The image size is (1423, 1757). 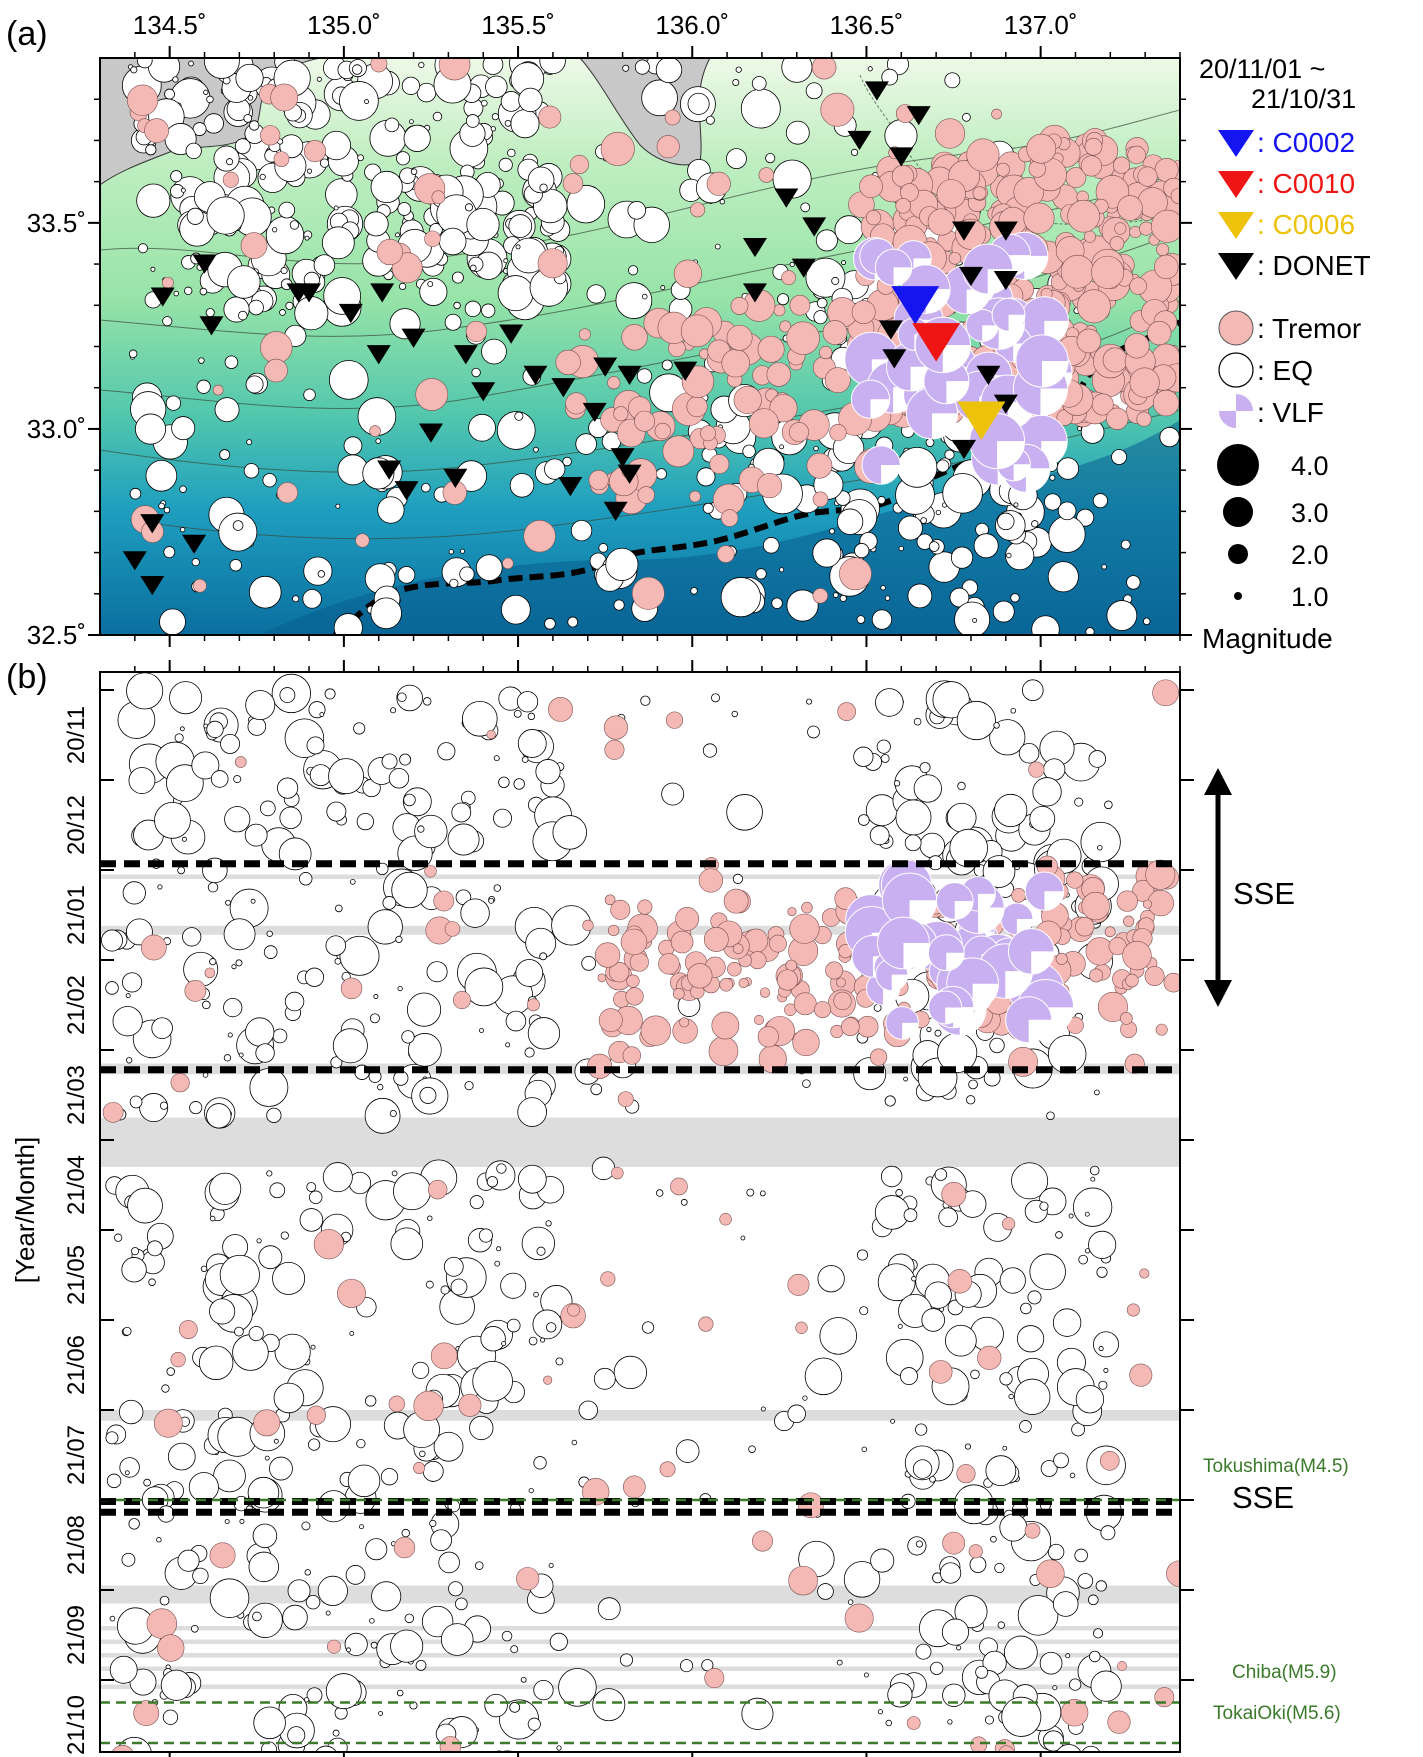 I want to click on x-tick-label: 135.0˚, so click(x=344, y=25).